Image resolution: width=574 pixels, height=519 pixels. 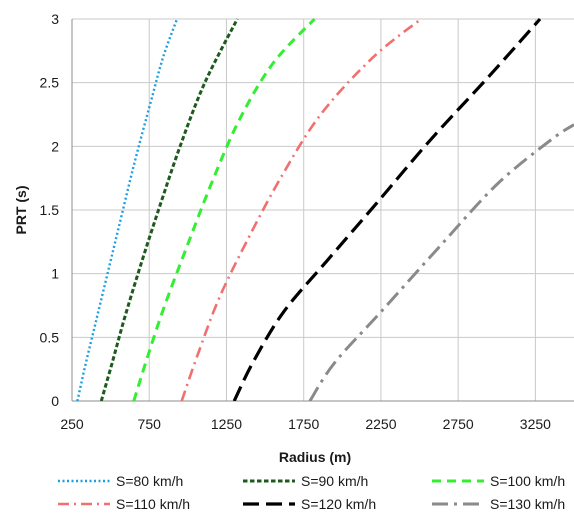 I want to click on y-tick-label: 2.5, so click(x=50, y=83).